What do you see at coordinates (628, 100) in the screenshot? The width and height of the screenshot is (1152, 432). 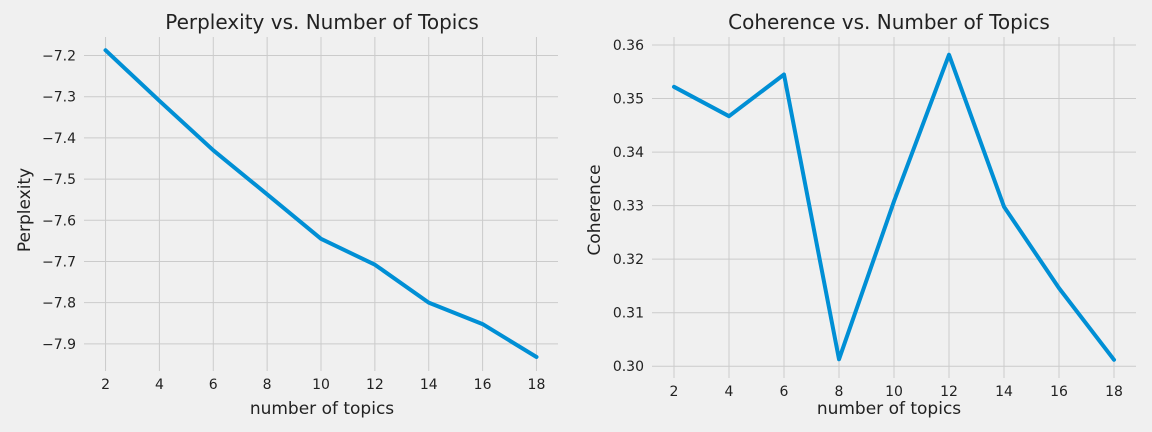 I see `y-tick-label: 0.35` at bounding box center [628, 100].